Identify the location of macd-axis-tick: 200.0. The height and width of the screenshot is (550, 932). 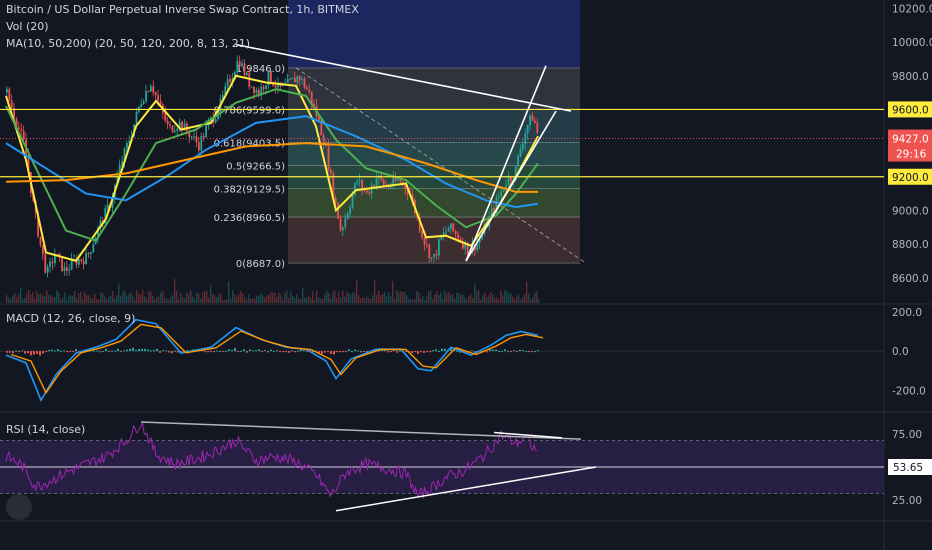
(907, 313).